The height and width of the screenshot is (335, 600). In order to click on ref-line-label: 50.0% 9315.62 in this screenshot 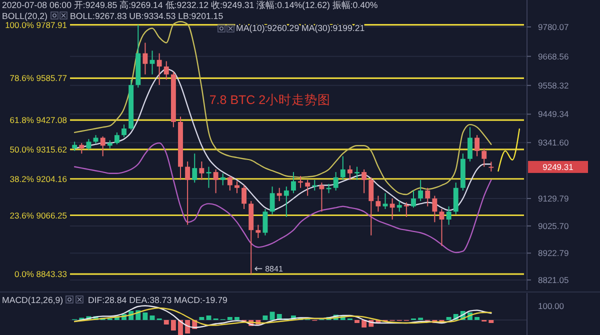, I will do `click(39, 149)`.